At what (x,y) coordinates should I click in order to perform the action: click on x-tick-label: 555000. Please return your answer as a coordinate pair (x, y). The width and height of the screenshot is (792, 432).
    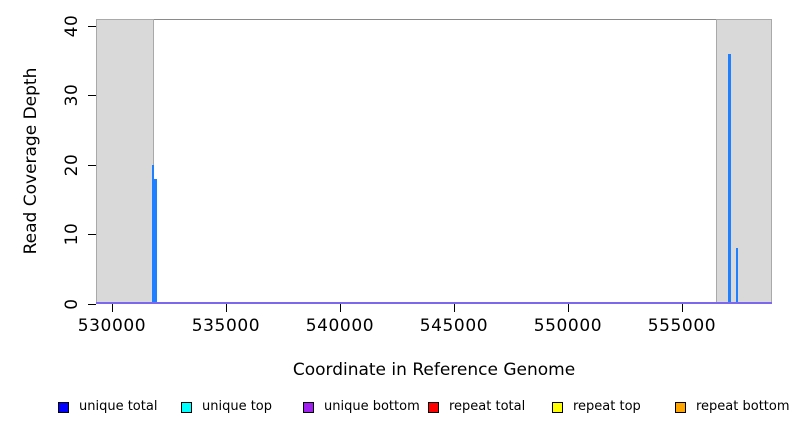
    Looking at the image, I should click on (682, 326).